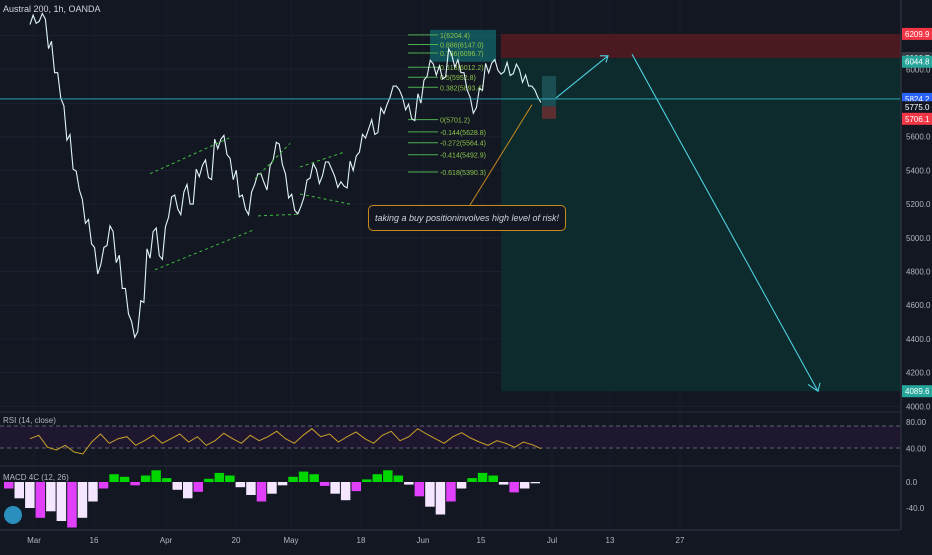 The height and width of the screenshot is (555, 932). Describe the element at coordinates (34, 540) in the screenshot. I see `x-tick-label: Mar` at that location.